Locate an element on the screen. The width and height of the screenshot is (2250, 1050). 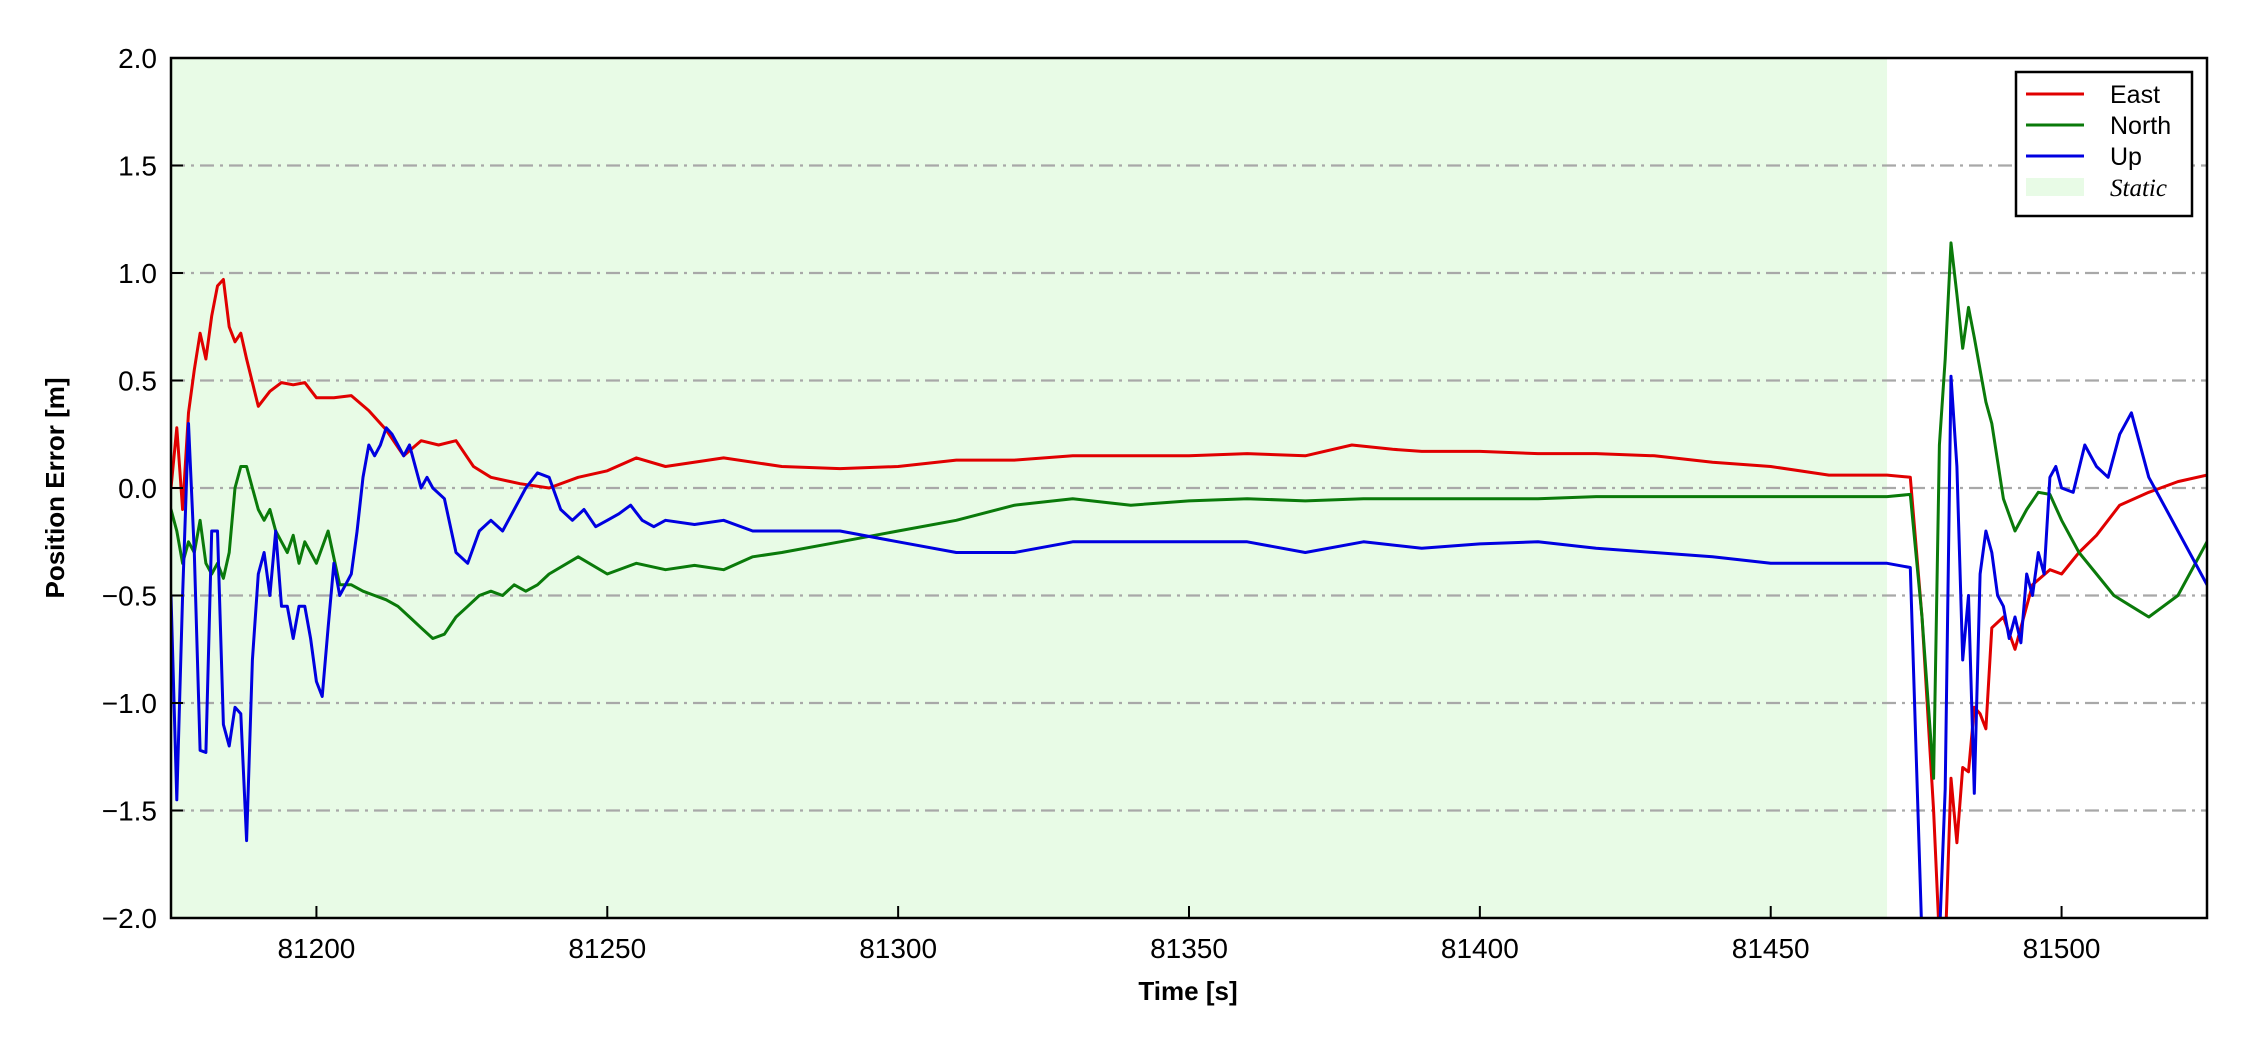
y-tick-label: −1.5 is located at coordinates (129, 811).